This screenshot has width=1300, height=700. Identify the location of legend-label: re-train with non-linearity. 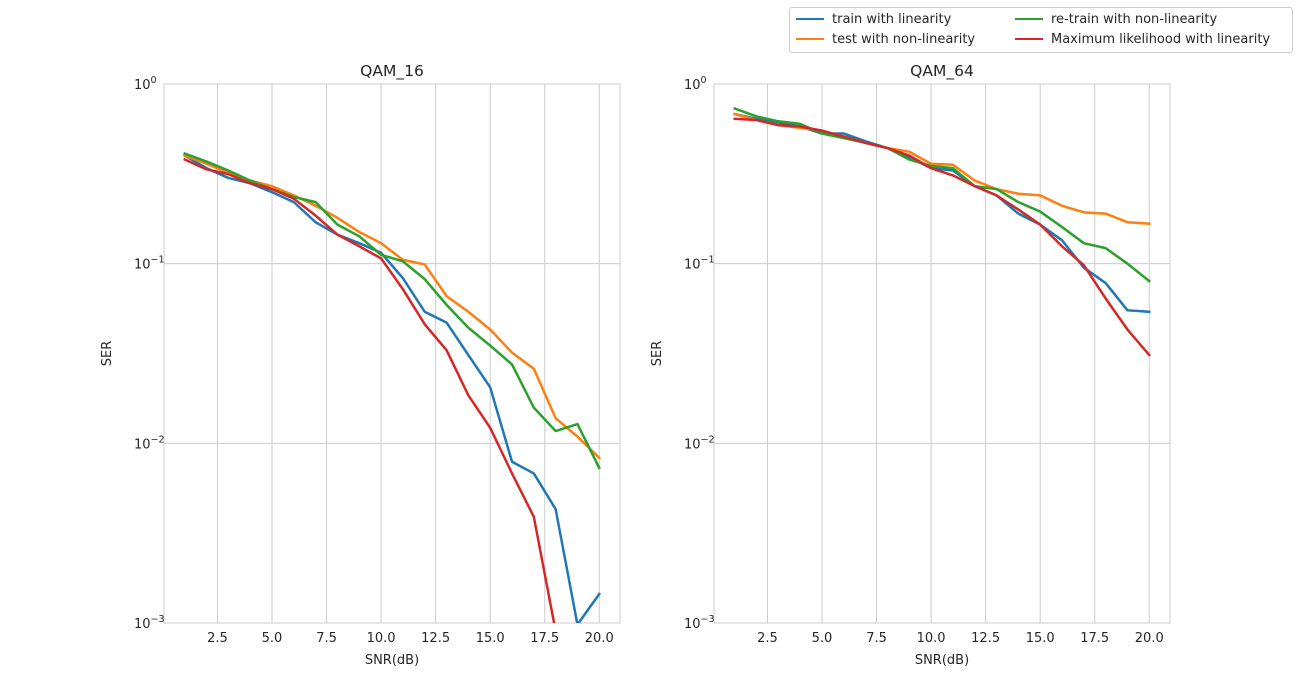
(1134, 19).